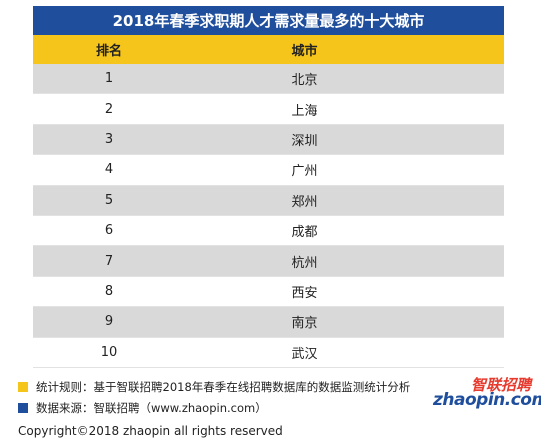 This screenshot has height=444, width=541. Describe the element at coordinates (268, 140) in the screenshot. I see `table-row: 3 深圳` at that location.